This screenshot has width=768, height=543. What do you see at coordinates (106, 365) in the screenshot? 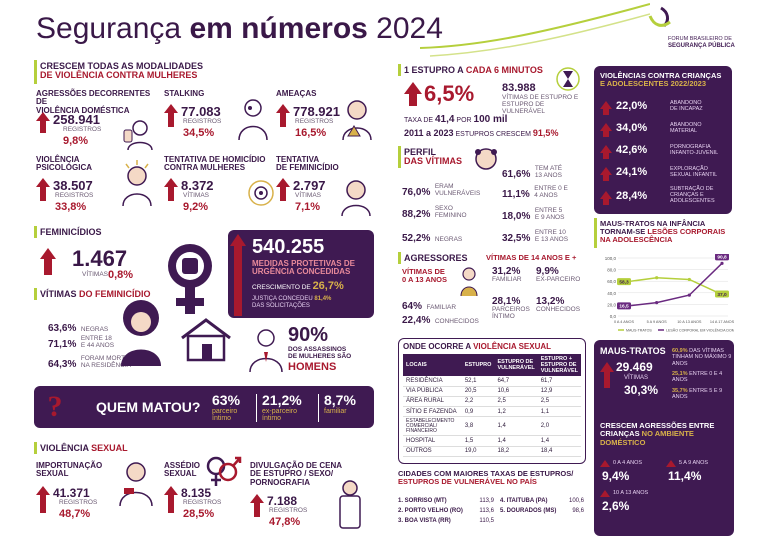
I see `vitimas-label-2: NA RESIDÊNCIA` at bounding box center [106, 365].